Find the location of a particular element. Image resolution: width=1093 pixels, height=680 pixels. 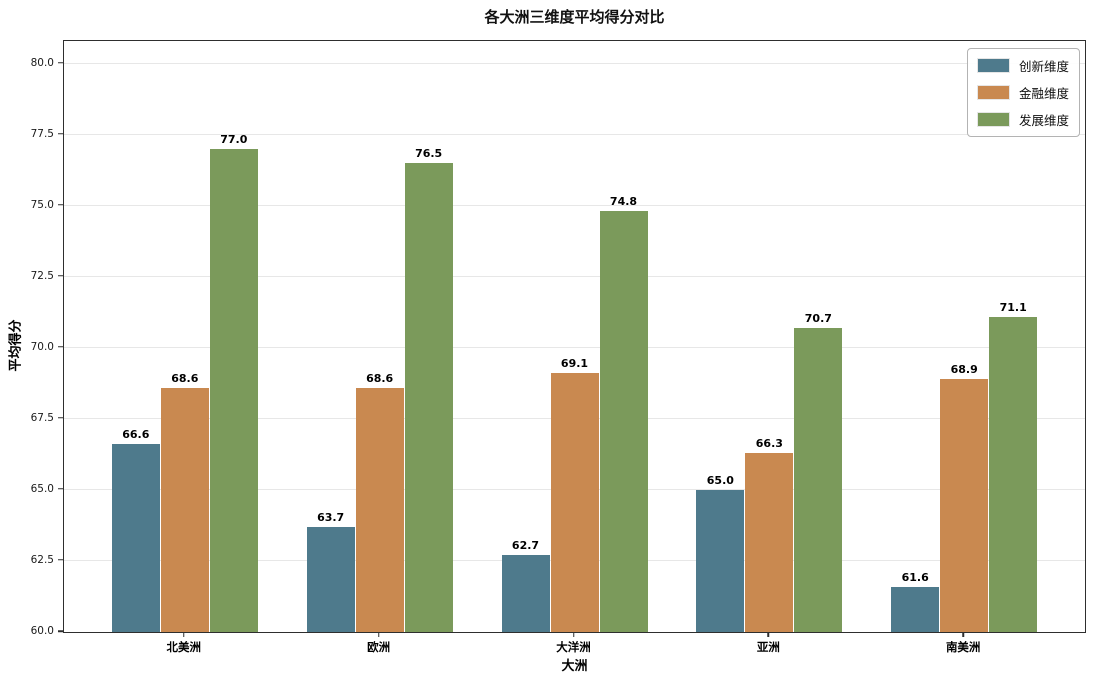

y-tick-label: 70.0 is located at coordinates (42, 346).